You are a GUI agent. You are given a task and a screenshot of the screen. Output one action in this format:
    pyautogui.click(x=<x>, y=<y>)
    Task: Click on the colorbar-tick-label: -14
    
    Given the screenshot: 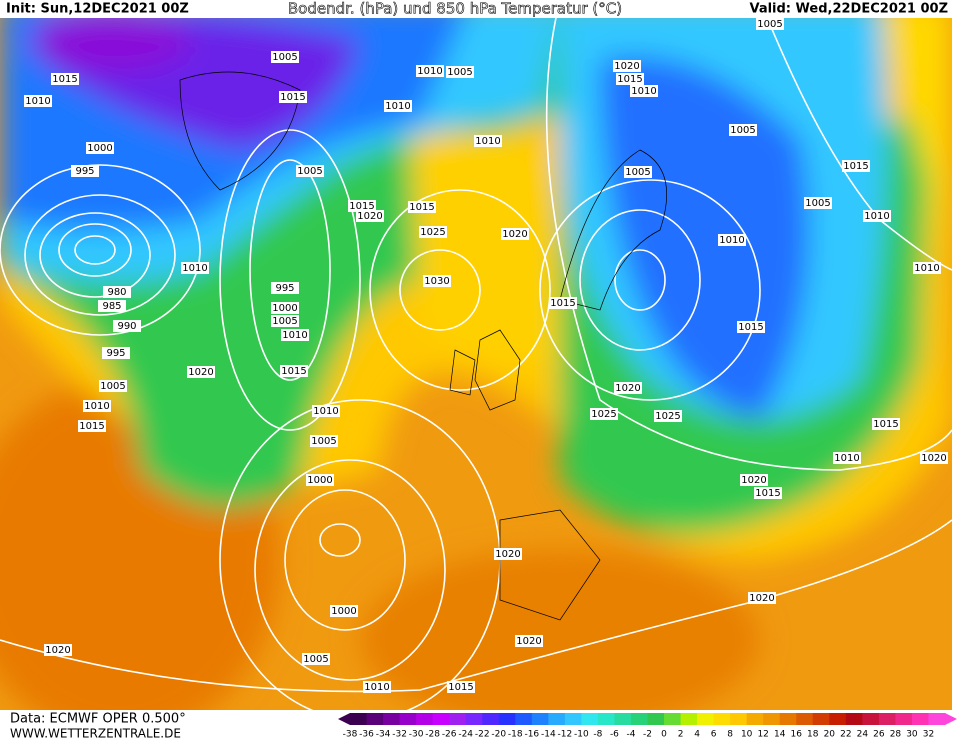 What is the action you would take?
    pyautogui.click(x=548, y=735)
    